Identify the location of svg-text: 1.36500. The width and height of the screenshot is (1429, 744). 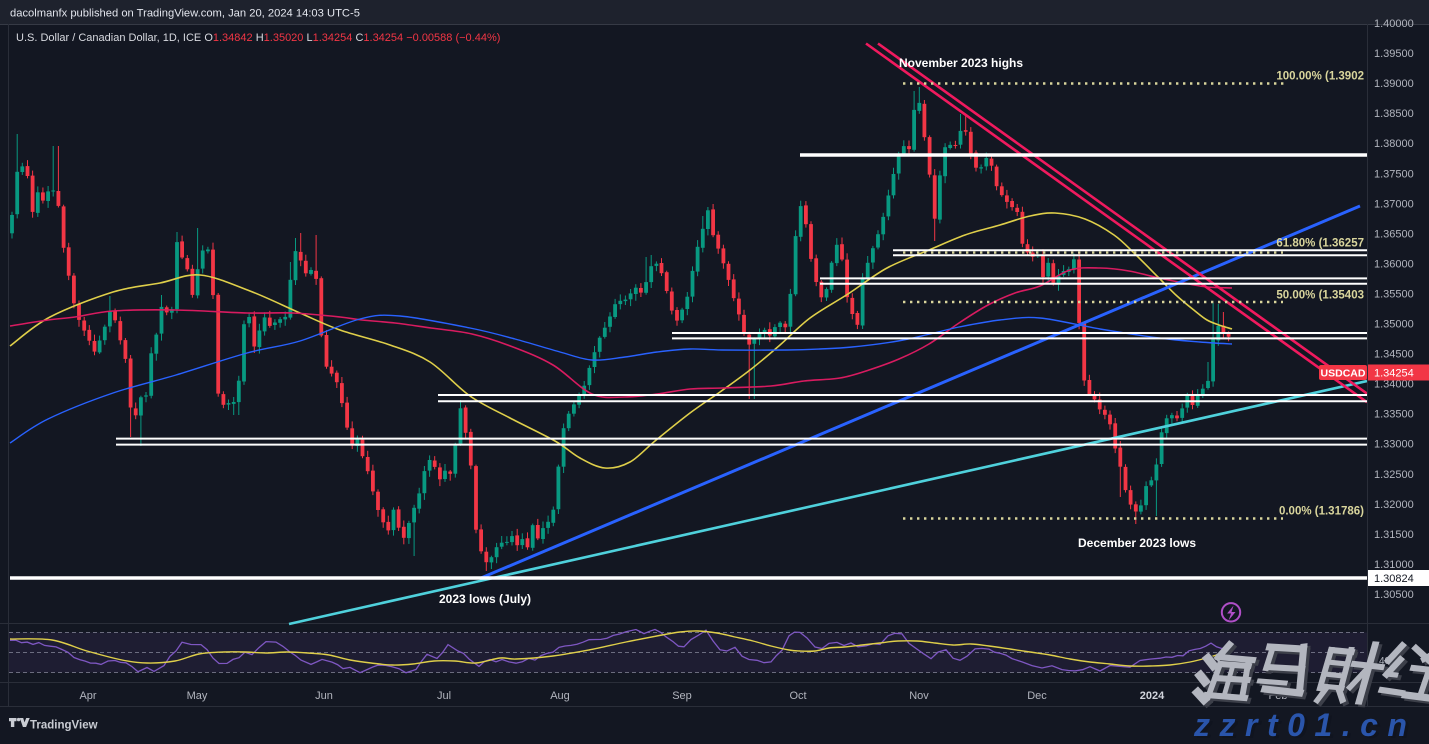
(1394, 234).